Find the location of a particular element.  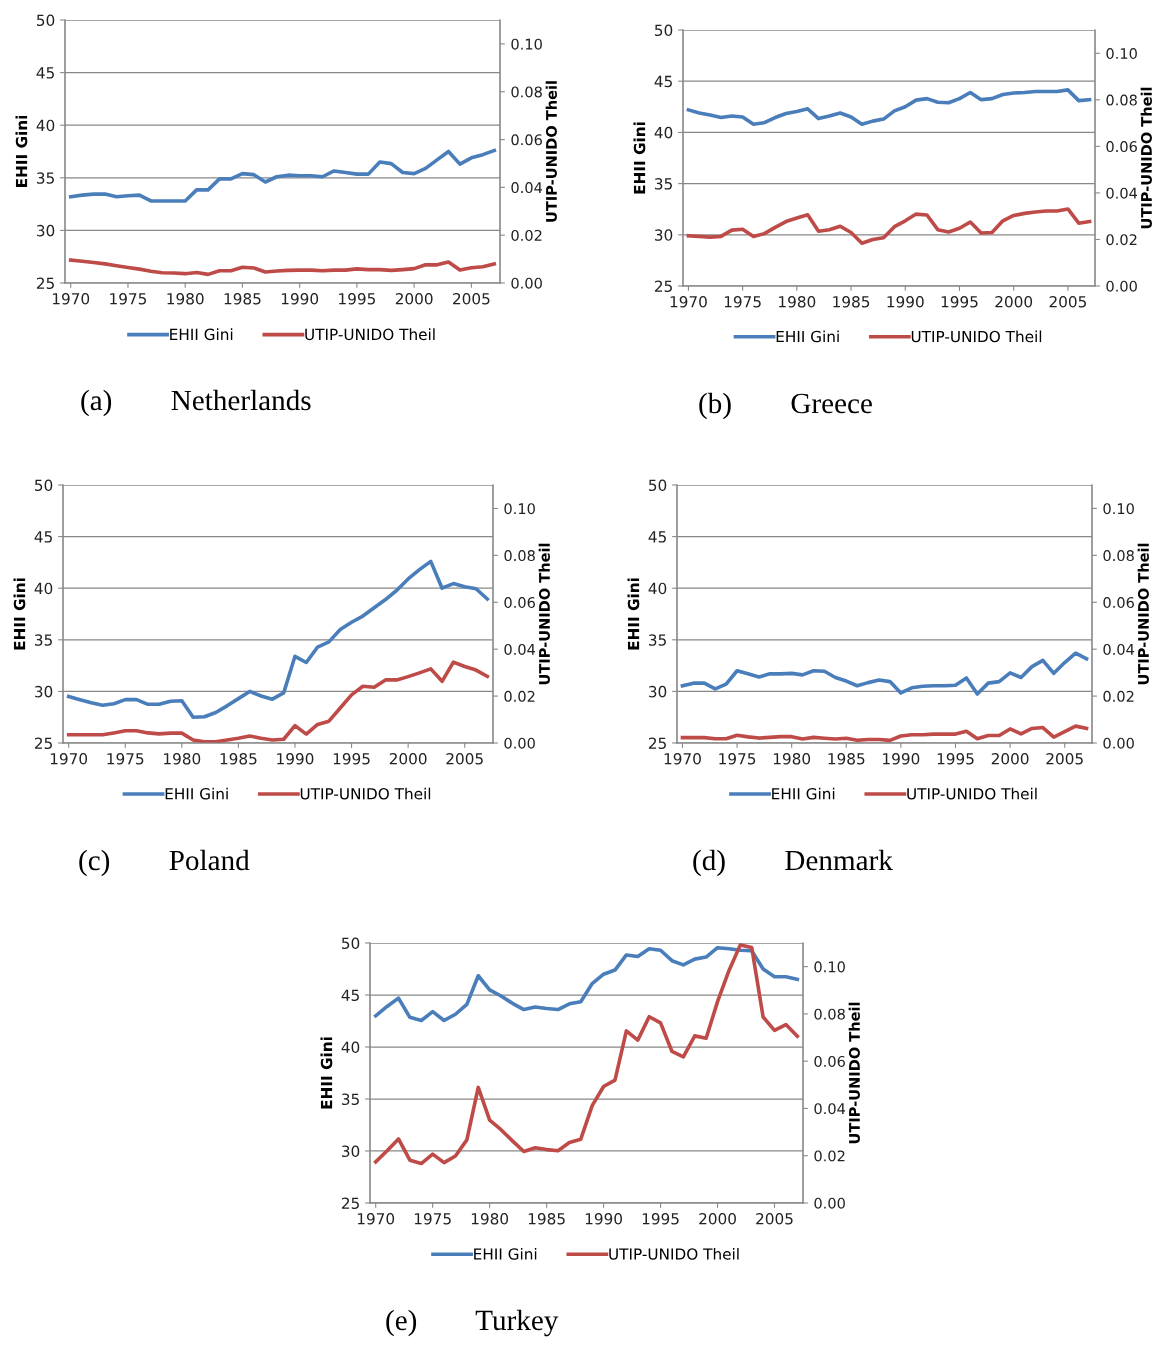

text: (c) Poland is located at coordinates (164, 863).